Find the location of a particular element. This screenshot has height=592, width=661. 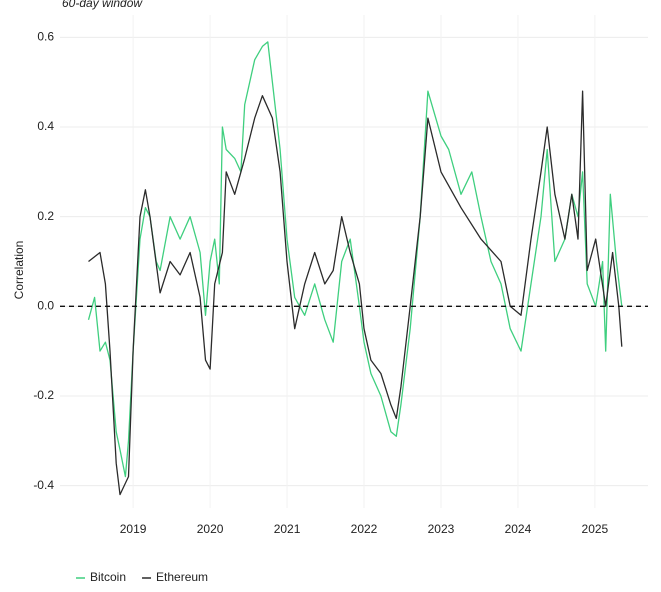

y-tick-label: 0.0 is located at coordinates (45, 305).